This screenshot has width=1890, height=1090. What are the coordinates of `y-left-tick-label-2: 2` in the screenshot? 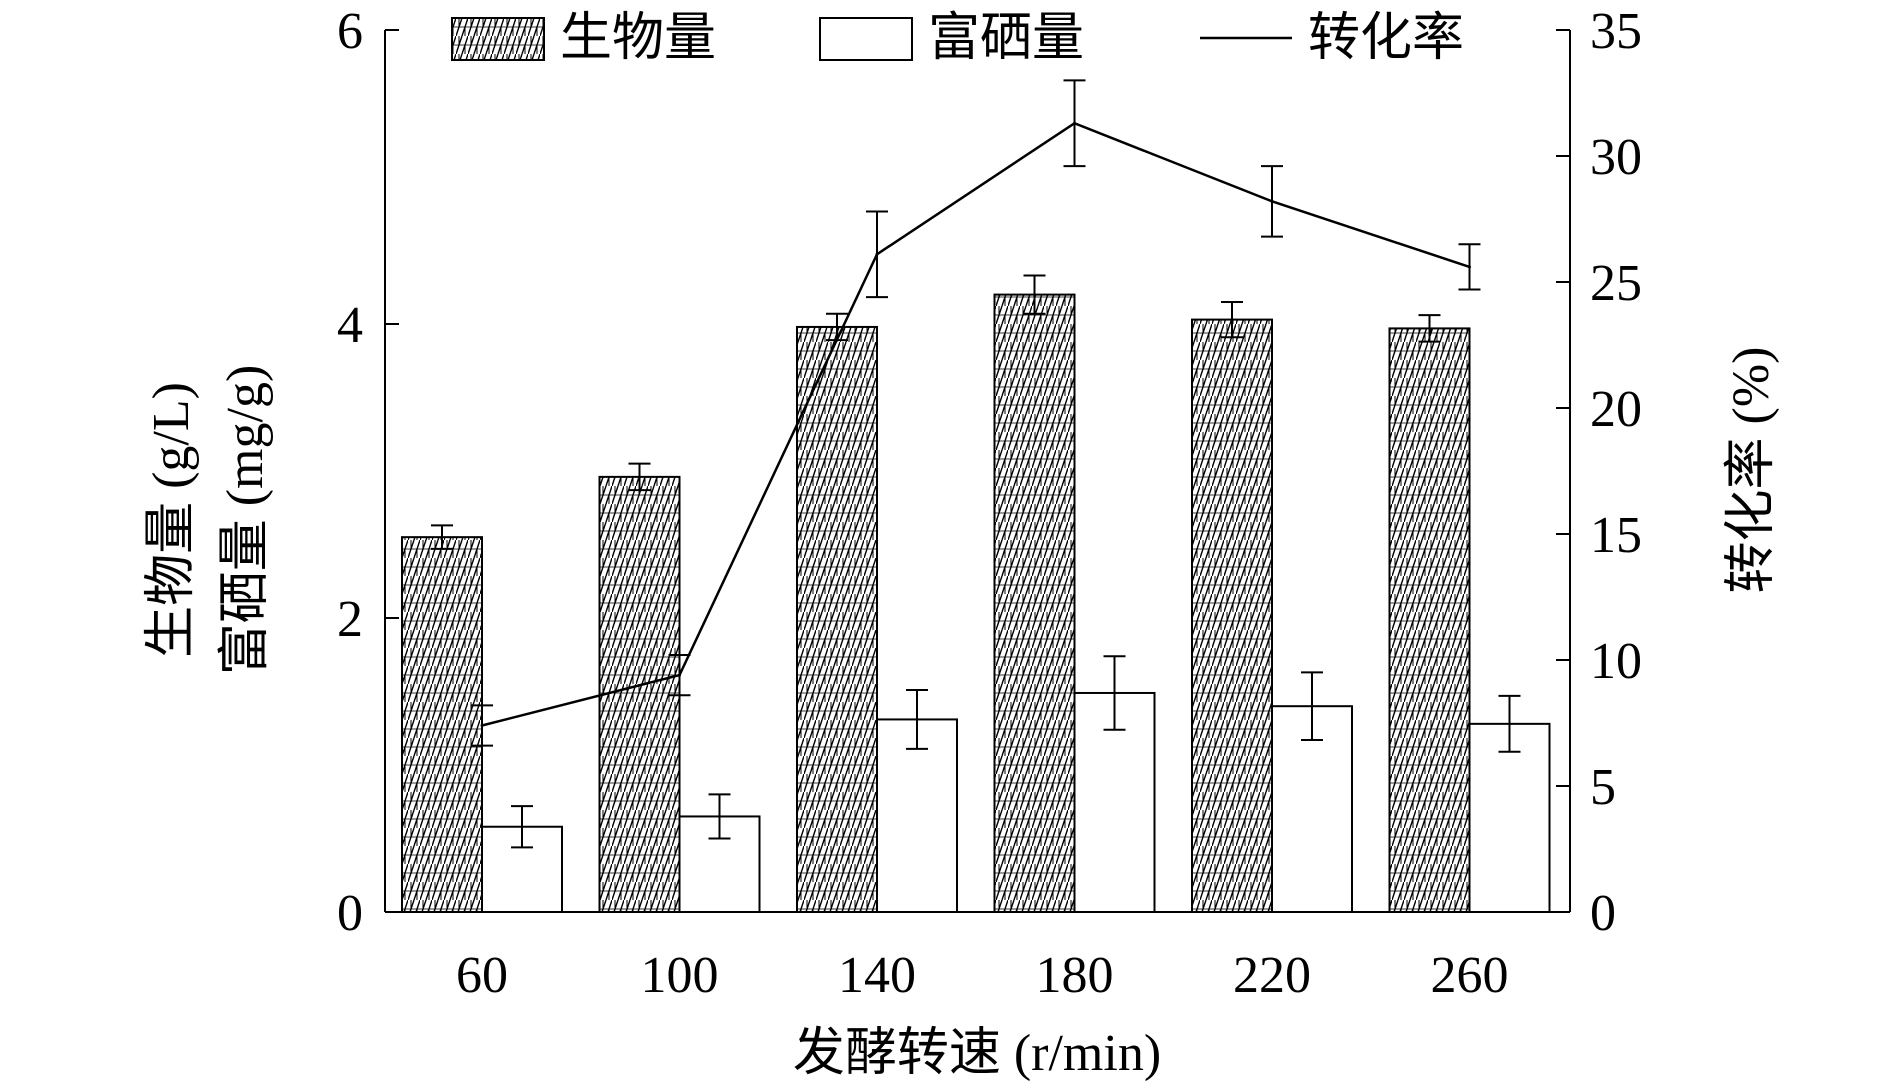 It's located at (350, 619).